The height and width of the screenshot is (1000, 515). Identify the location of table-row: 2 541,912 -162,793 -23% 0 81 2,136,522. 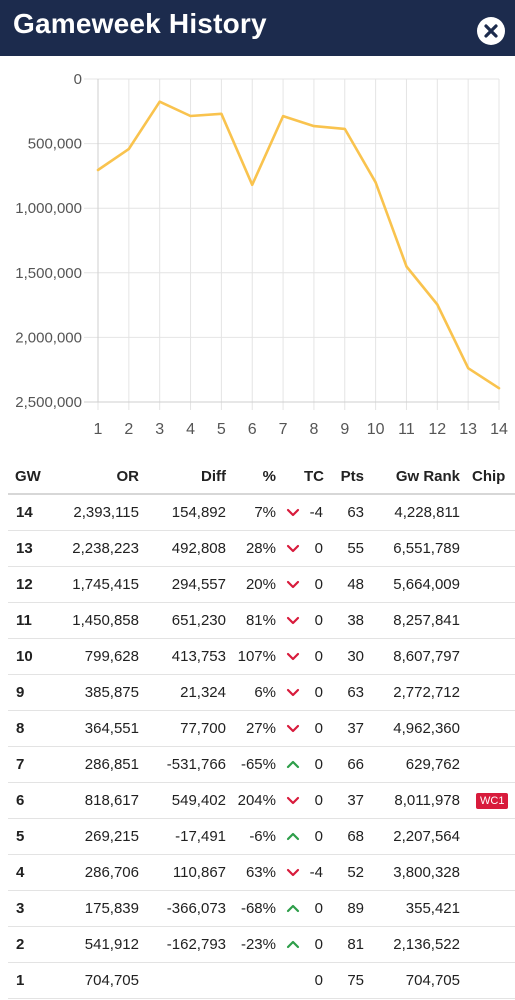
(261, 945).